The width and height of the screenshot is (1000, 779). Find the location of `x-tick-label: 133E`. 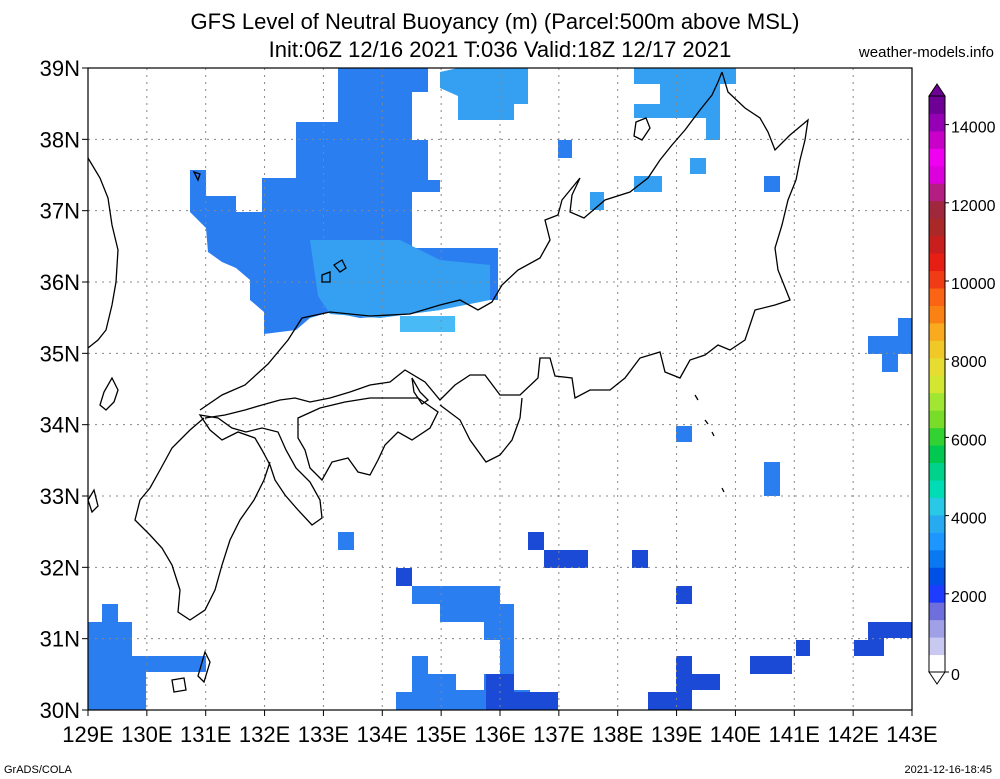

x-tick-label: 133E is located at coordinates (323, 734).